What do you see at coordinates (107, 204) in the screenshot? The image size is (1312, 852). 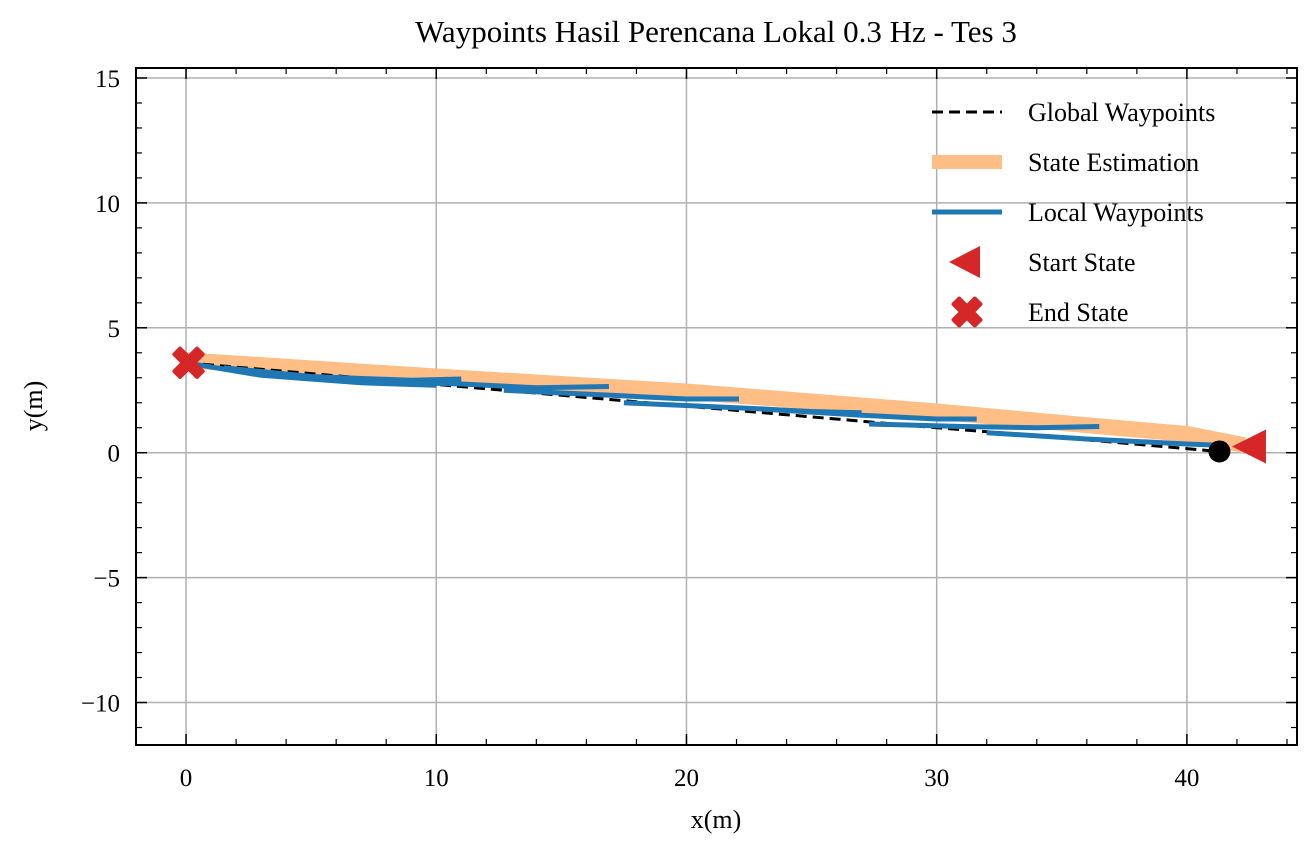 I see `y-tick-label: 10` at bounding box center [107, 204].